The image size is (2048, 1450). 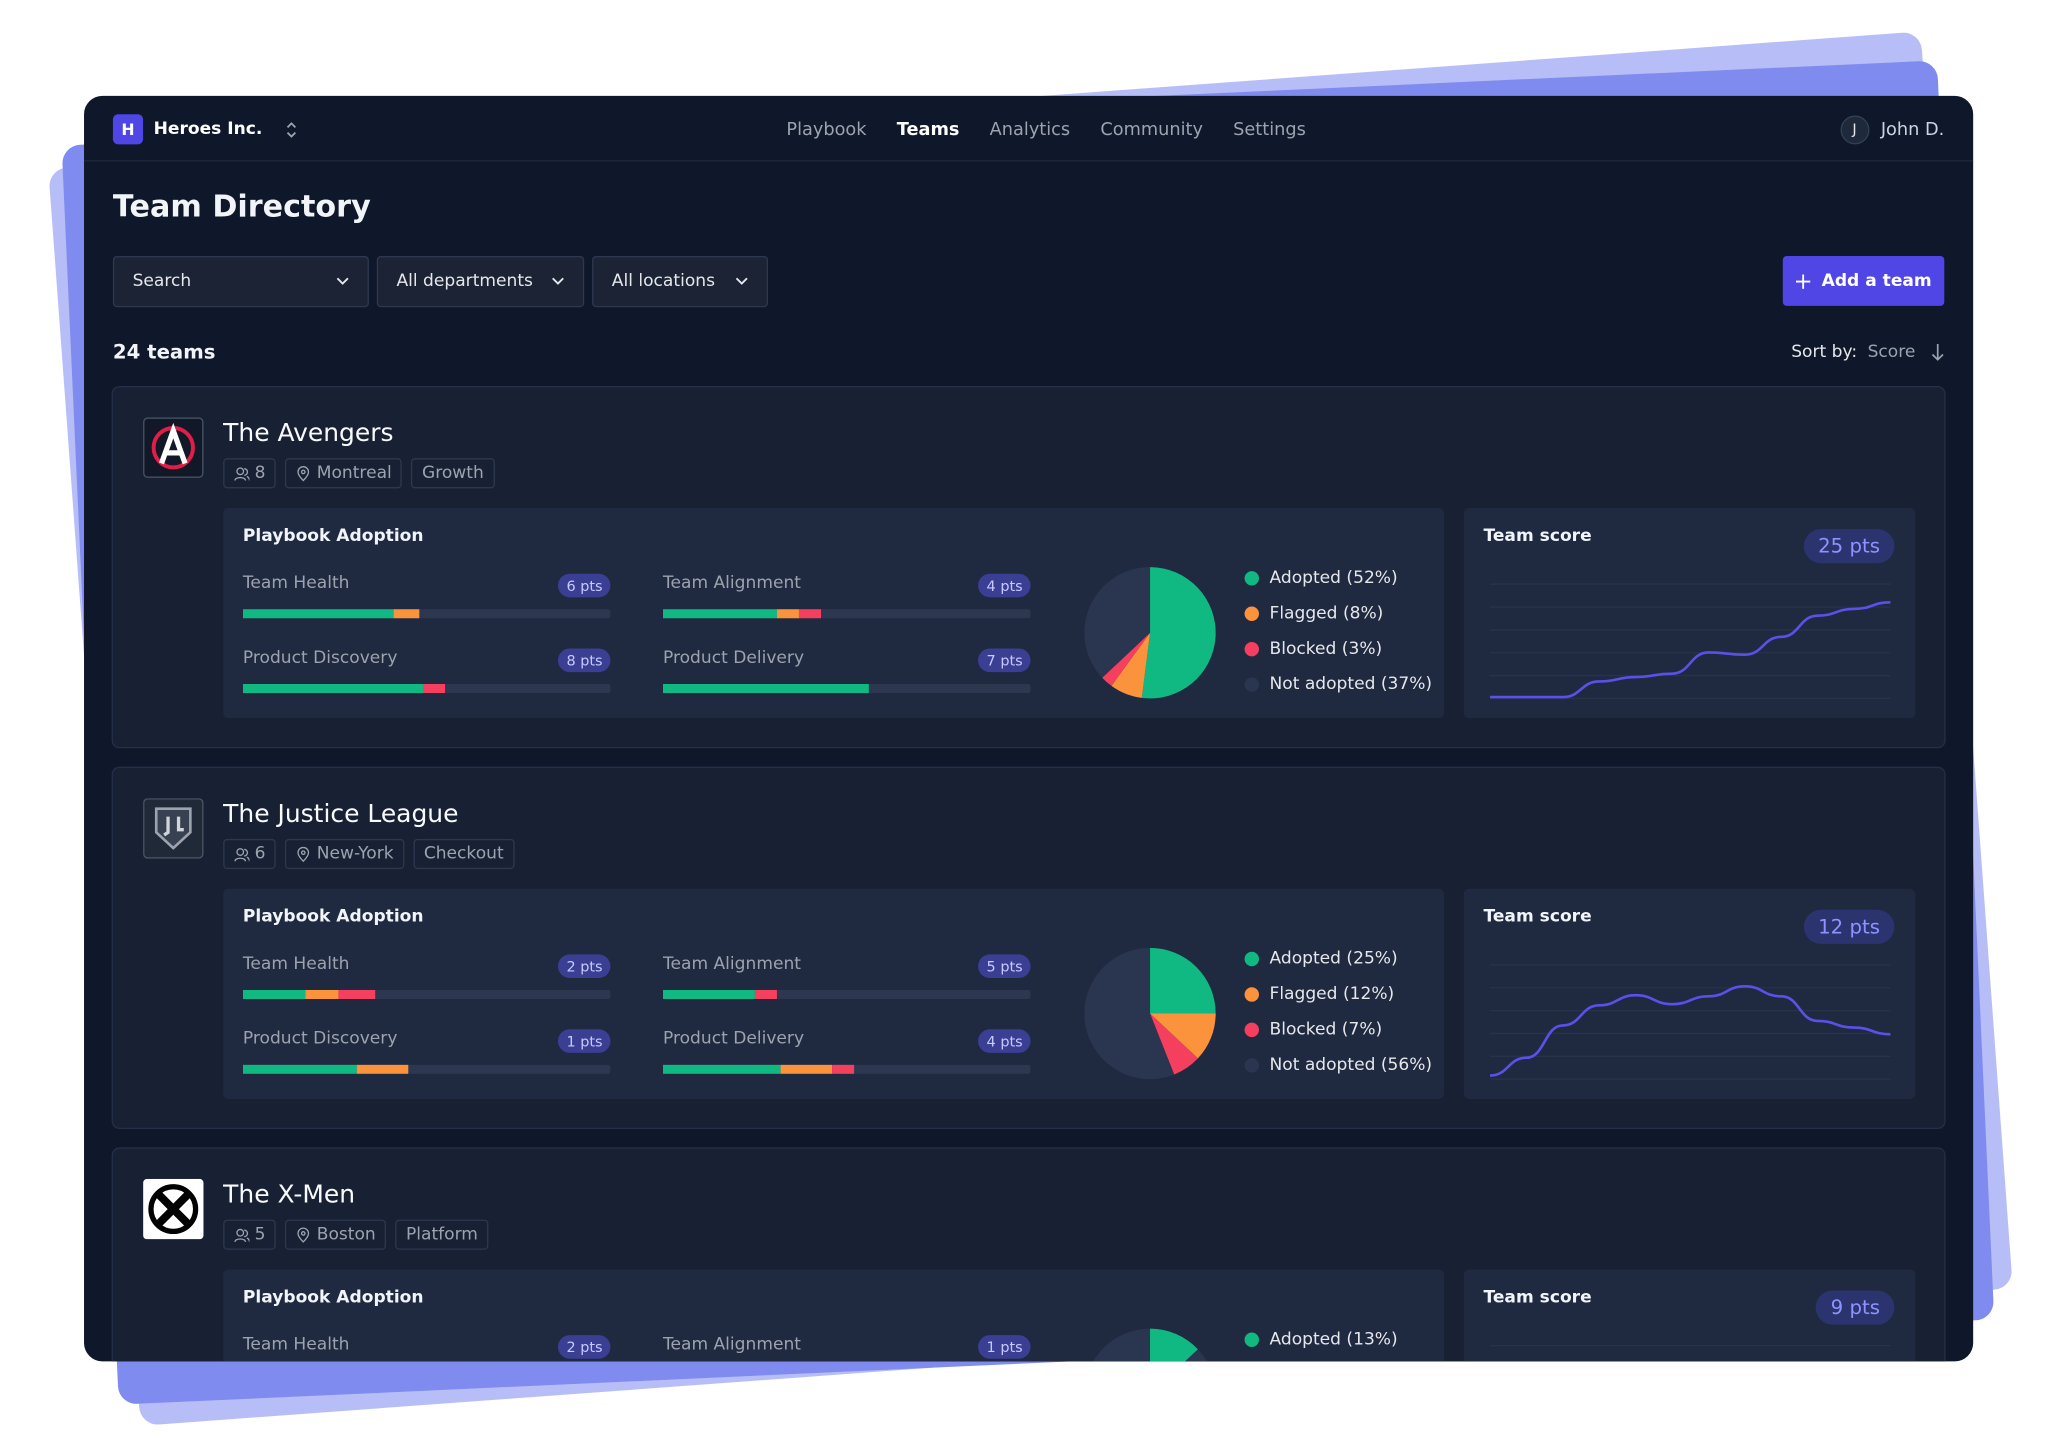 What do you see at coordinates (1537, 536) in the screenshot?
I see `score-title: Team score` at bounding box center [1537, 536].